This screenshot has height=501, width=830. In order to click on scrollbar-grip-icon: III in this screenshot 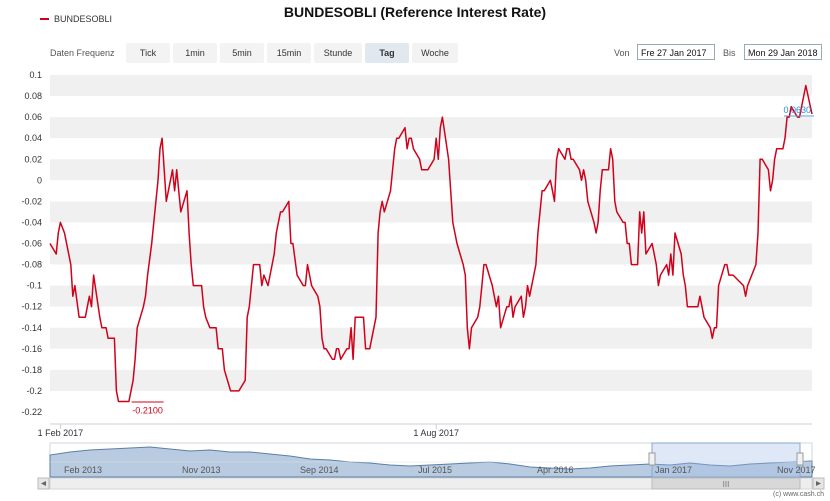, I will do `click(726, 484)`.